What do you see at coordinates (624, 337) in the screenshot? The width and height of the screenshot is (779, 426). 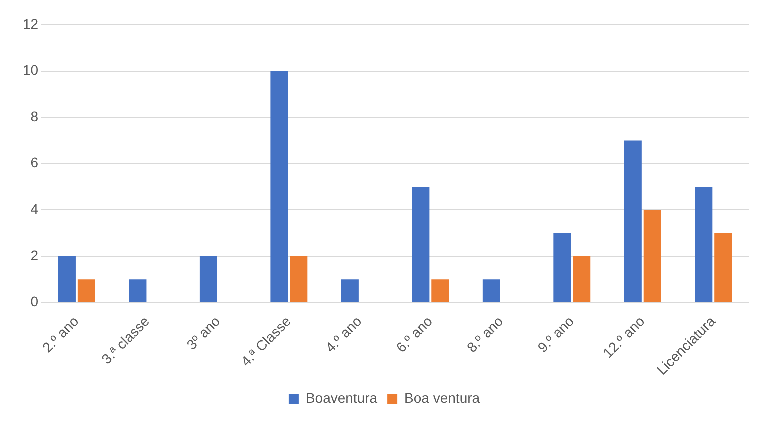 I see `x-tick-label: 12.º ano` at bounding box center [624, 337].